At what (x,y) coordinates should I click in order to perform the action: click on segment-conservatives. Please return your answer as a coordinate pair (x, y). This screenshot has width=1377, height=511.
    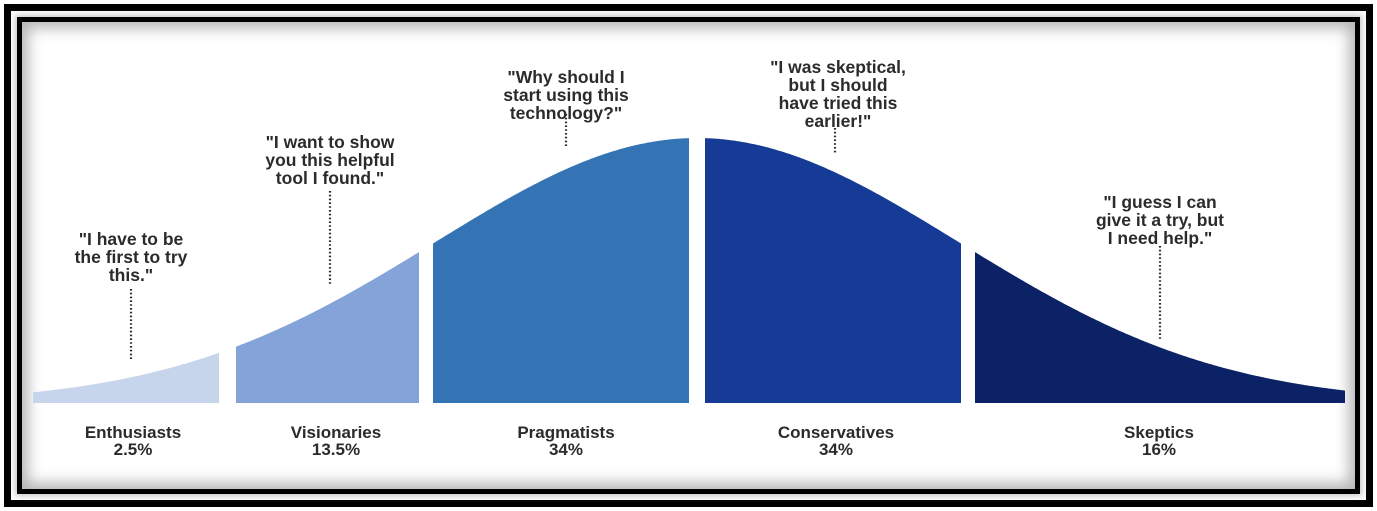
    Looking at the image, I should click on (833, 270).